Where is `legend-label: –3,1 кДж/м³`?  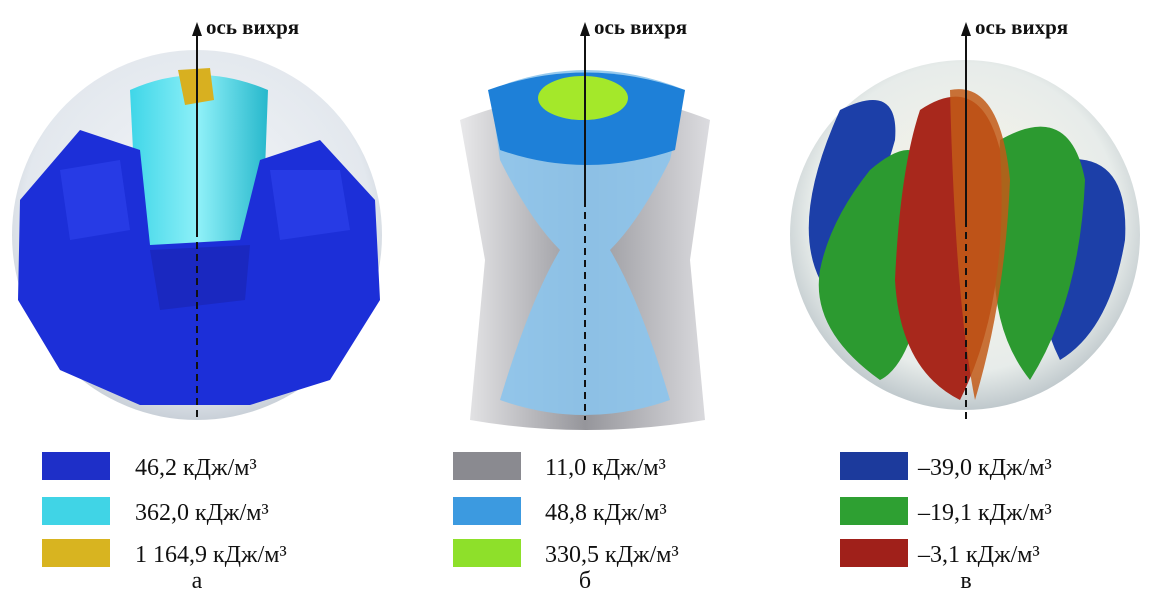 legend-label: –3,1 кДж/м³ is located at coordinates (978, 555).